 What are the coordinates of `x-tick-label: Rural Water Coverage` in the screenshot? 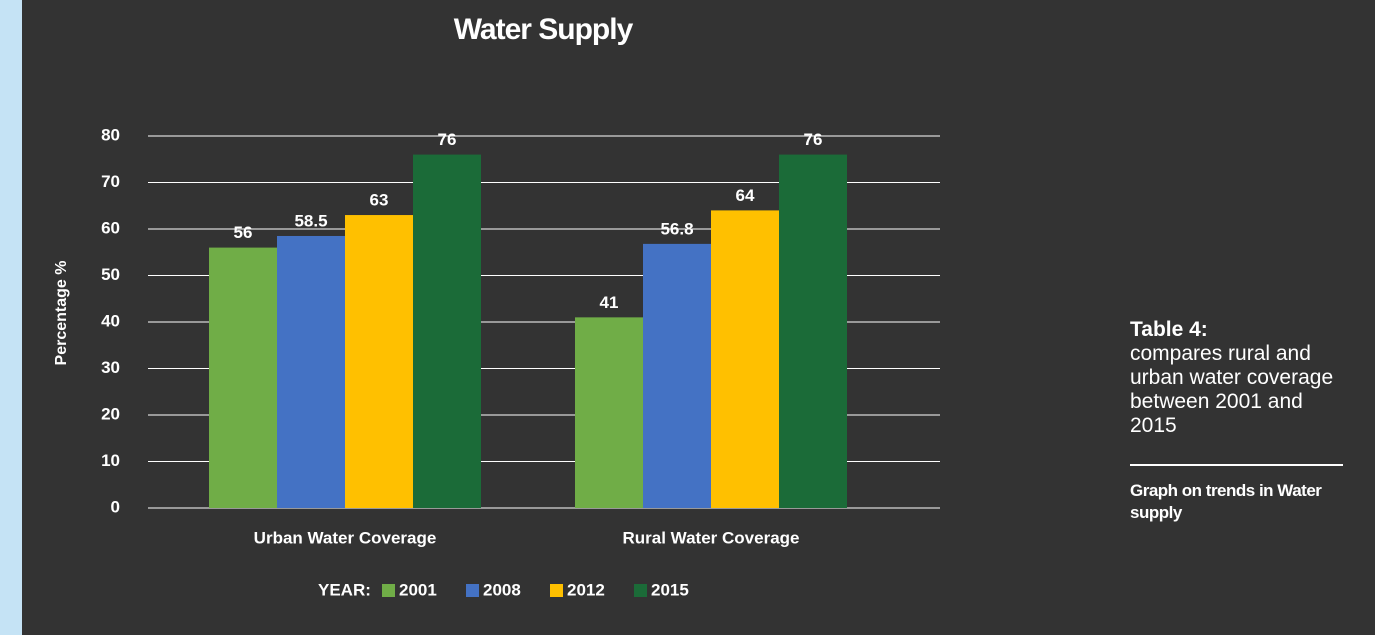 It's located at (711, 537).